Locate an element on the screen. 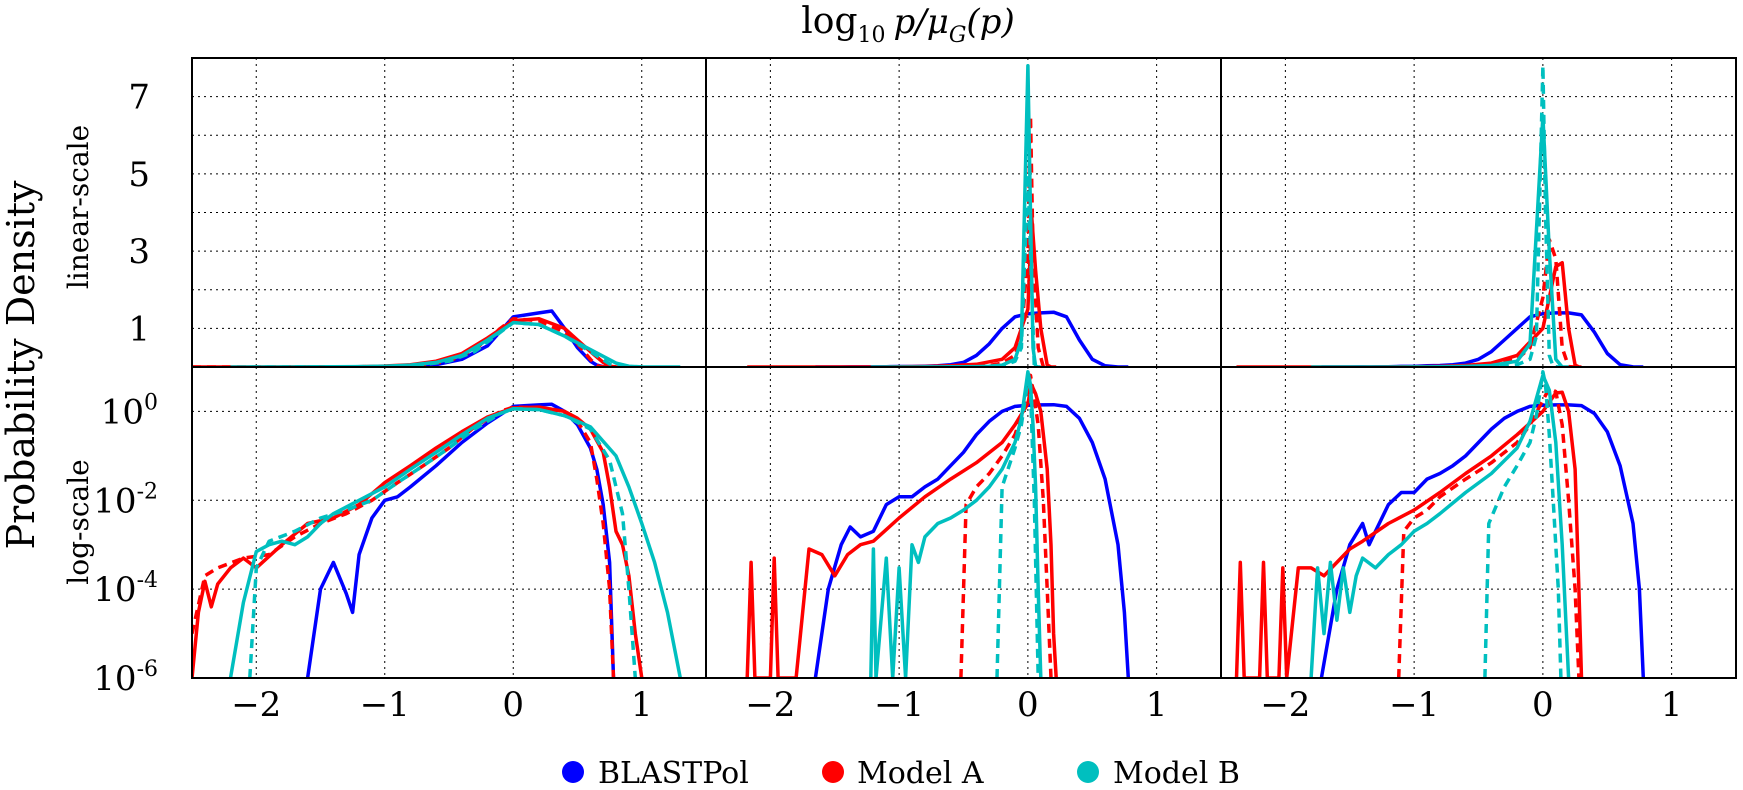  row-label-linear: linear-scale is located at coordinates (78, 207).